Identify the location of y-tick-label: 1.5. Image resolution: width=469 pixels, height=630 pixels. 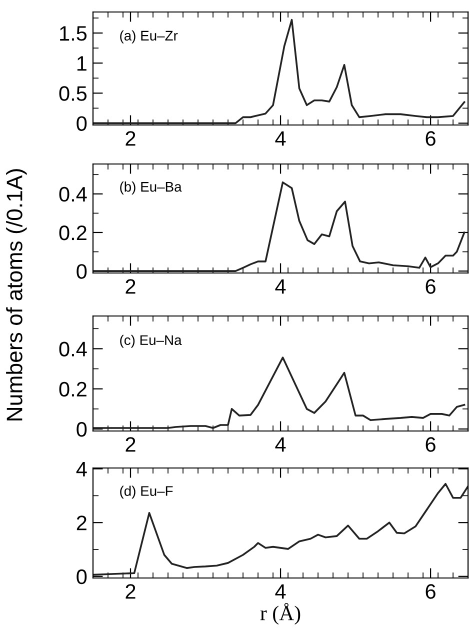
(73, 33).